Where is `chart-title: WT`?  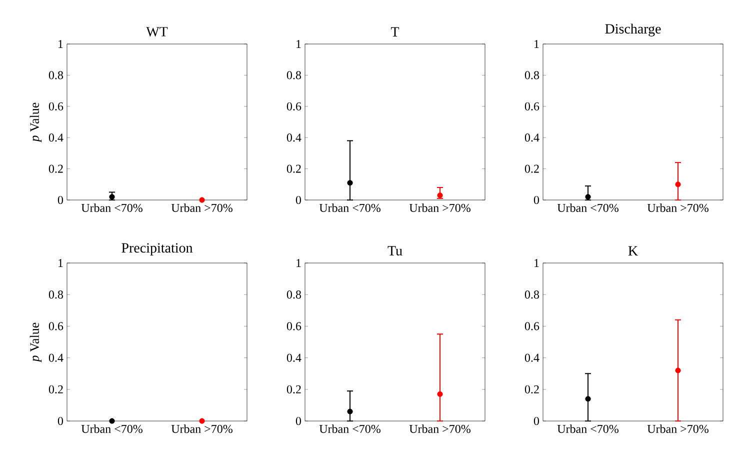 chart-title: WT is located at coordinates (157, 31).